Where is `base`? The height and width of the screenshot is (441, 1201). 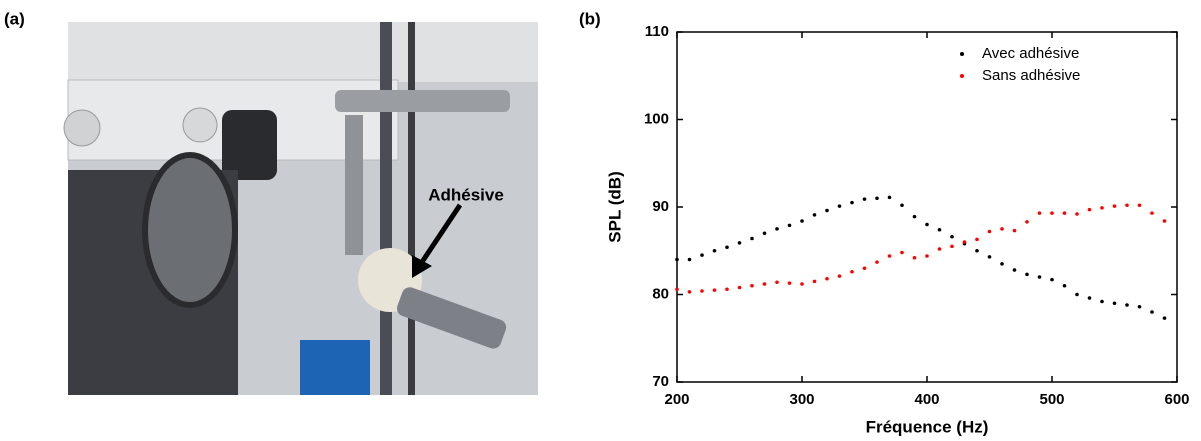 base is located at coordinates (335, 367).